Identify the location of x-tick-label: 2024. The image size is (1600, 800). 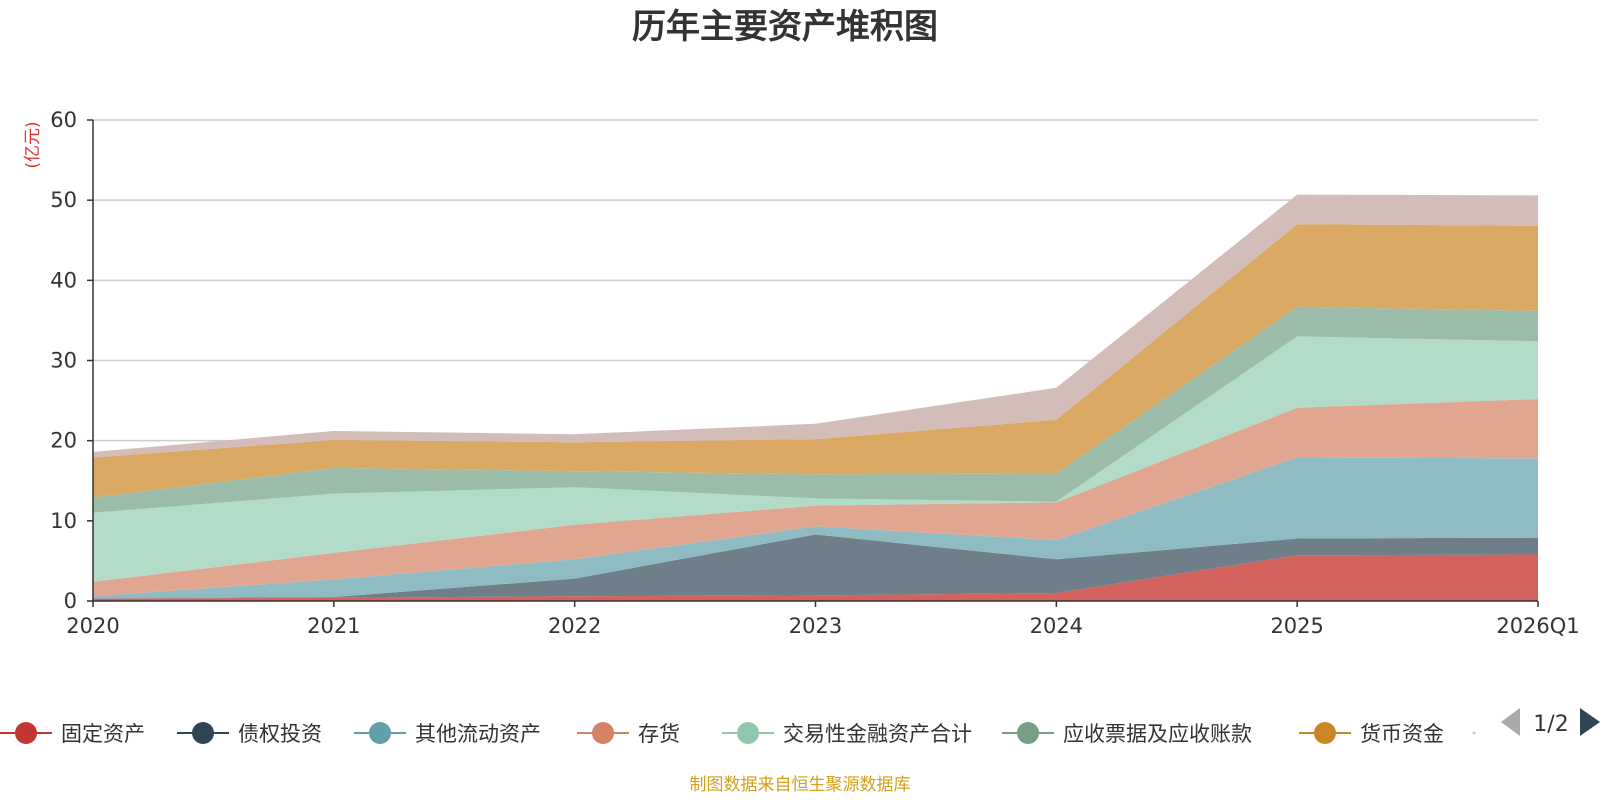
(1056, 626).